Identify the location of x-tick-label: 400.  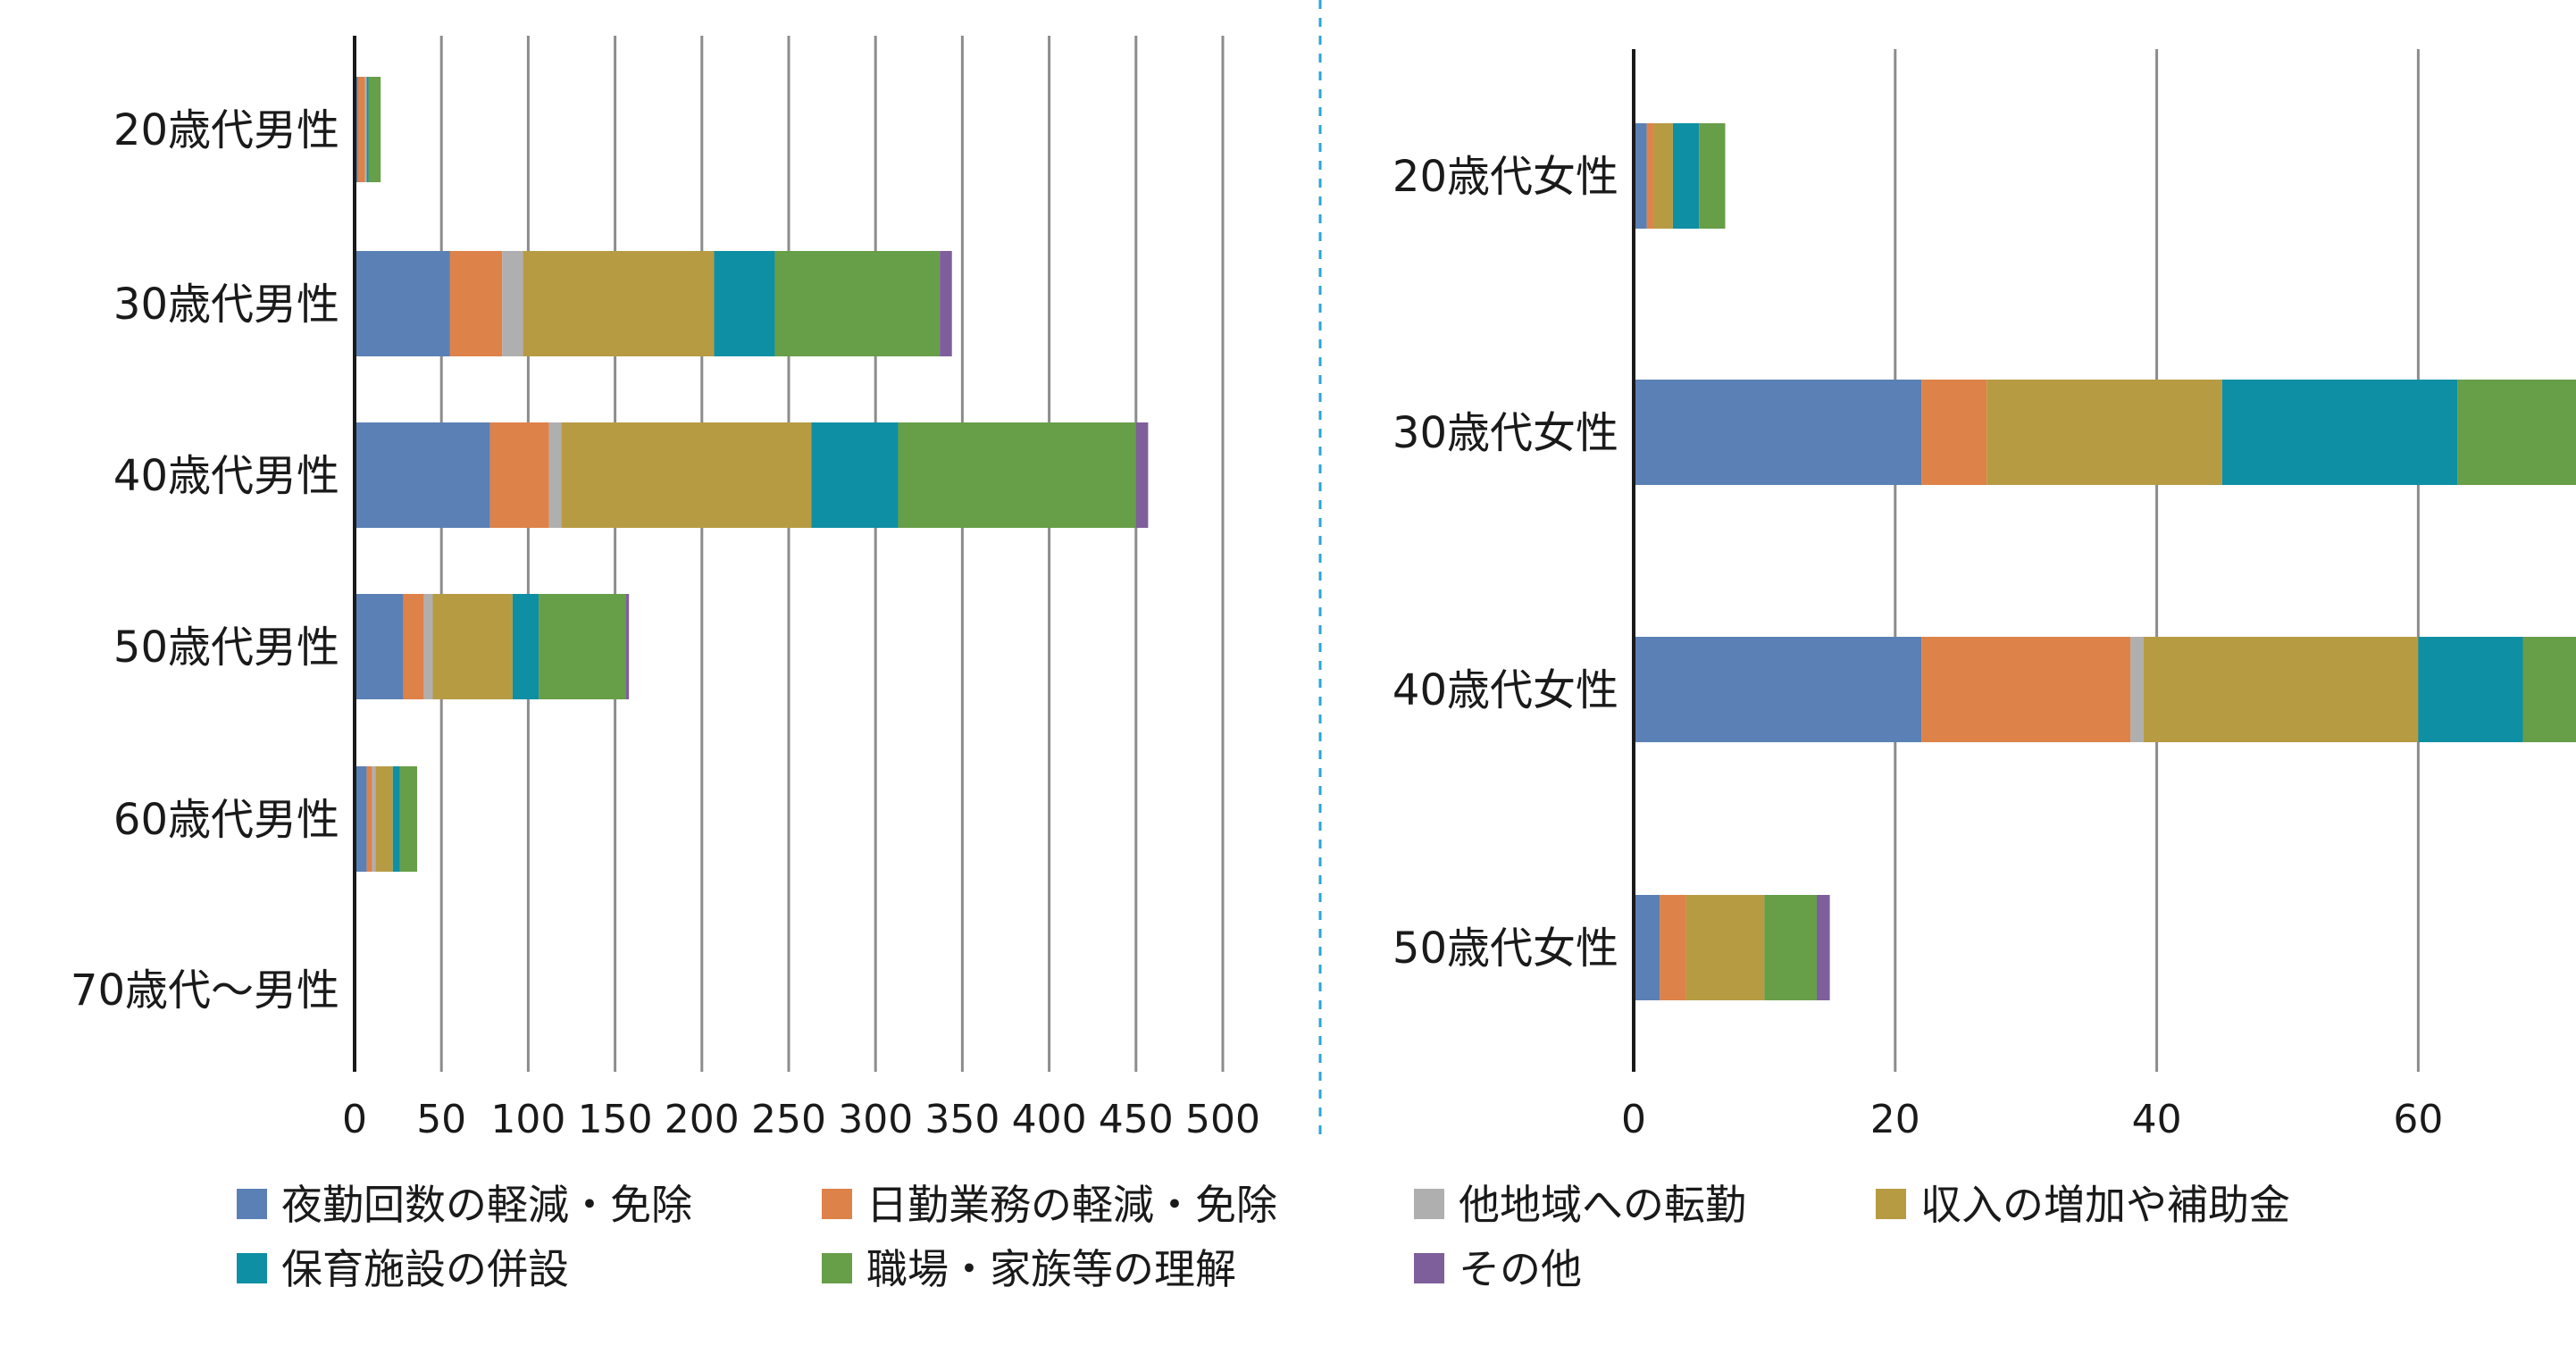
(1050, 1119).